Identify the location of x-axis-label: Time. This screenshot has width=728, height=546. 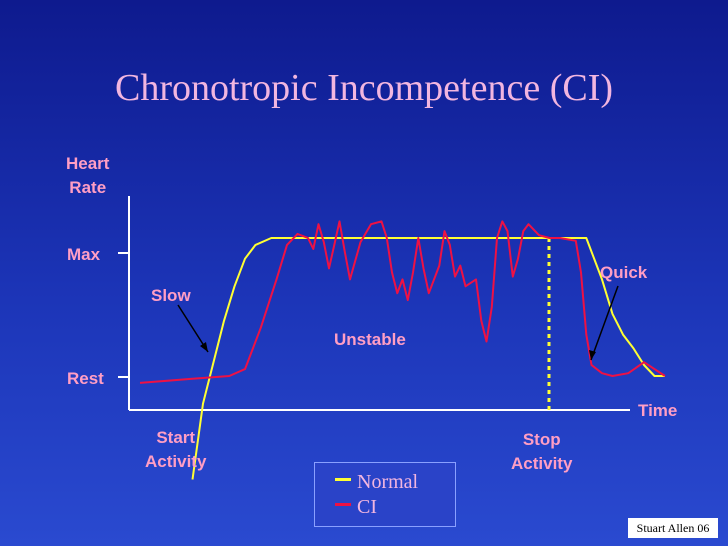
(658, 410).